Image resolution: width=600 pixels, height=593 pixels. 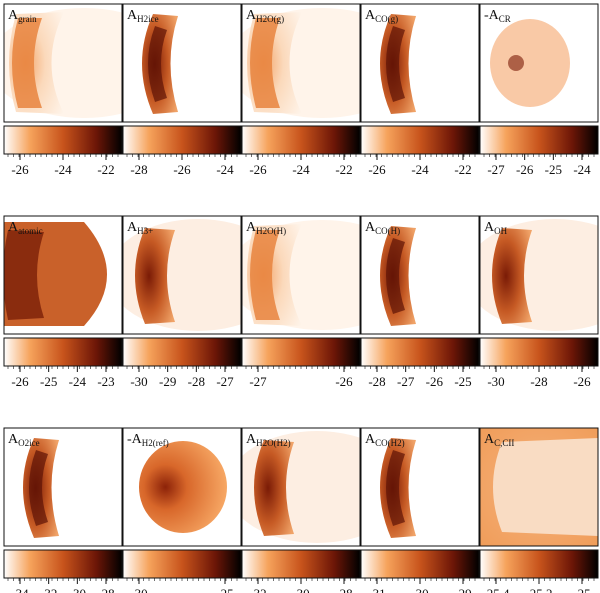 What do you see at coordinates (271, 231) in the screenshot?
I see `panel-label-subscript: H2O(H)` at bounding box center [271, 231].